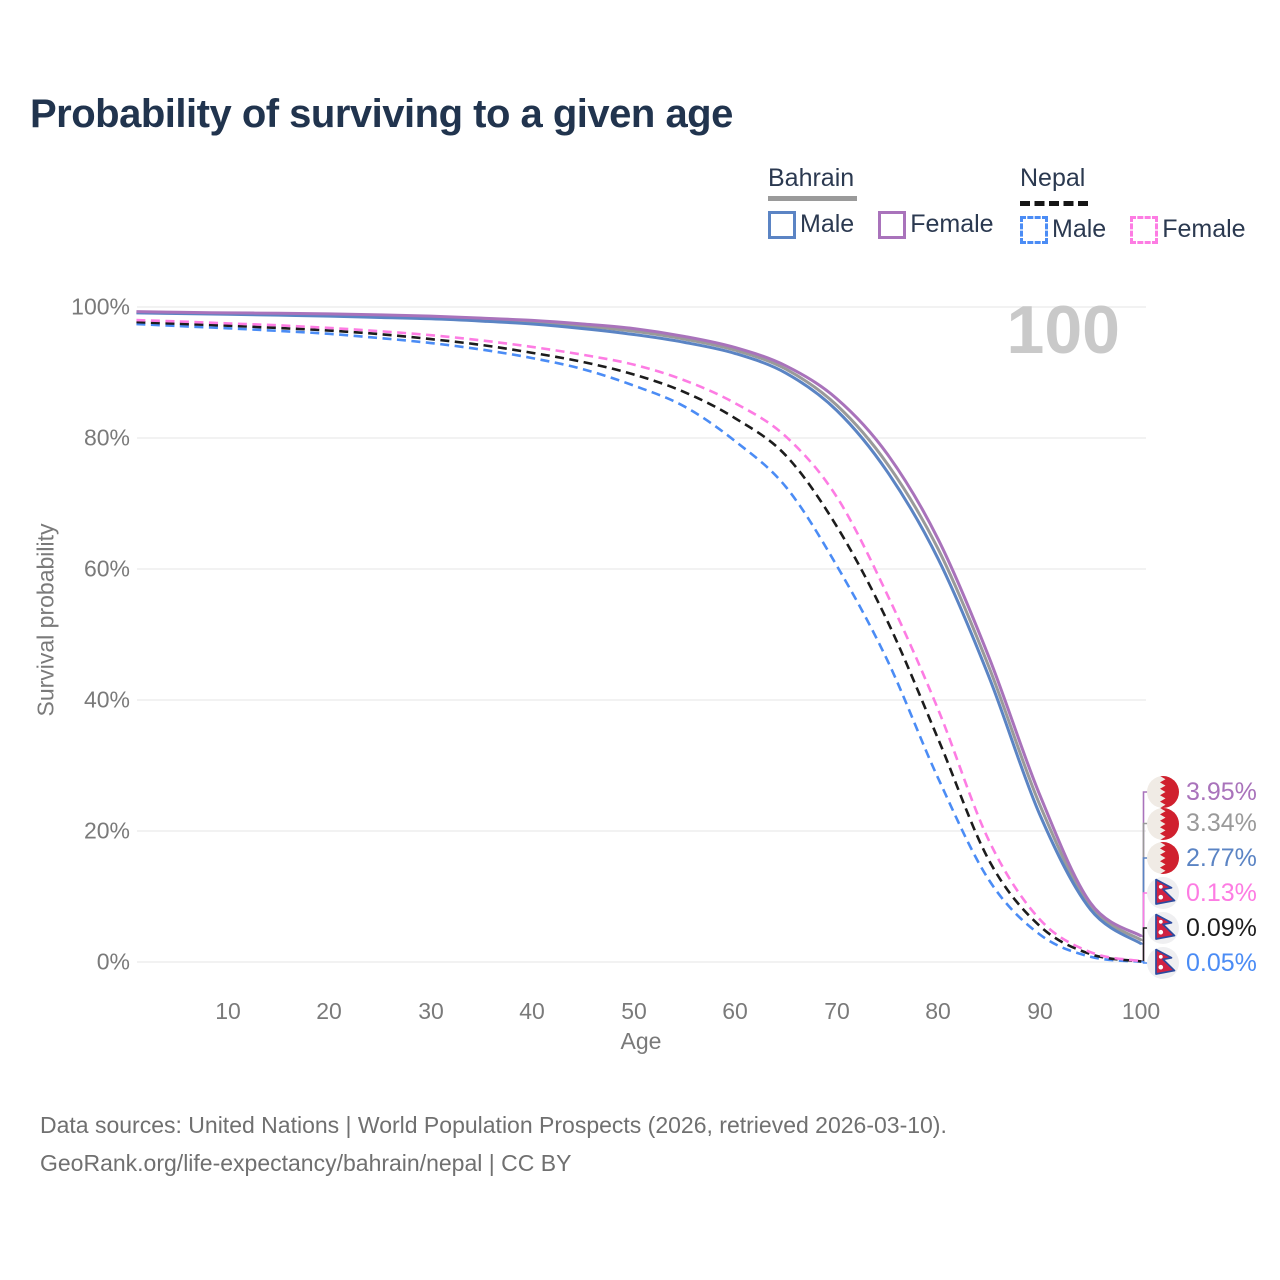 The image size is (1280, 1280). What do you see at coordinates (952, 224) in the screenshot?
I see `legend-label-bahrain-female: Female` at bounding box center [952, 224].